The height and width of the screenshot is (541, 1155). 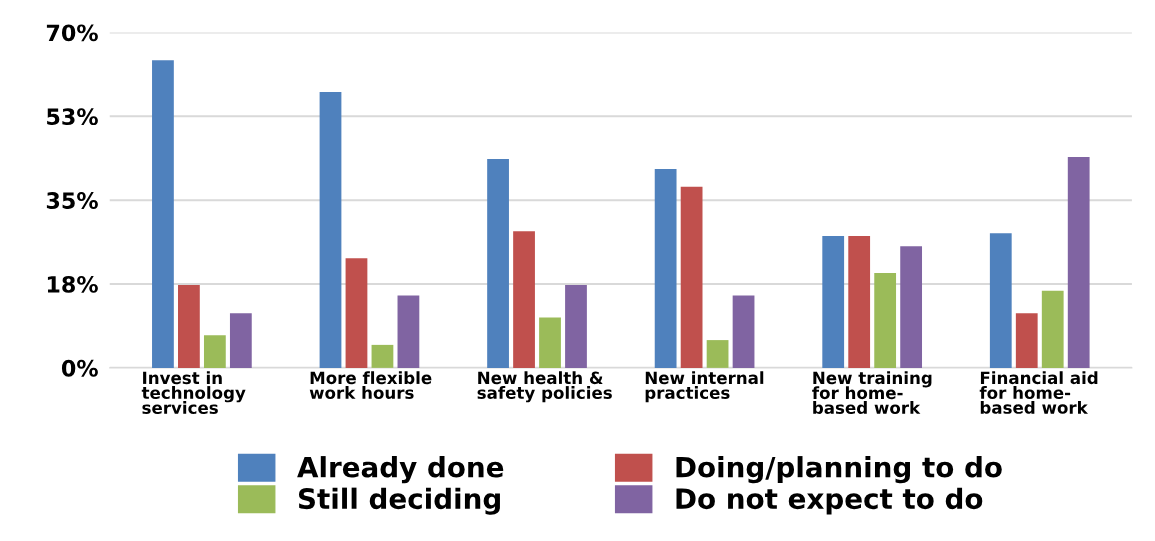 What do you see at coordinates (704, 387) in the screenshot?
I see `x-tick-label: New internal practices` at bounding box center [704, 387].